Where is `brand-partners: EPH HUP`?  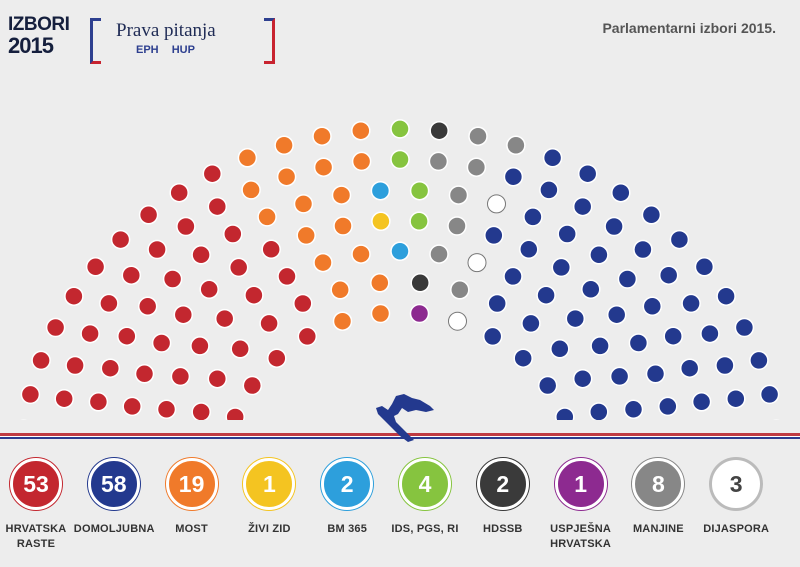 brand-partners: EPH HUP is located at coordinates (170, 50).